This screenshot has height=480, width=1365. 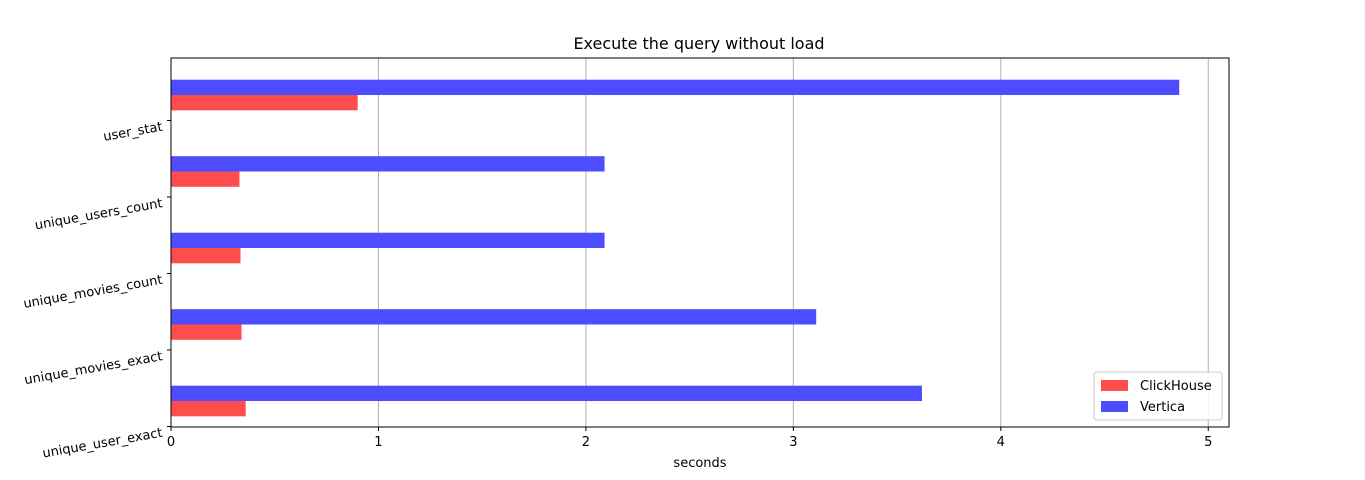 I want to click on bar-vertica-unique_users_count, so click(x=388, y=164).